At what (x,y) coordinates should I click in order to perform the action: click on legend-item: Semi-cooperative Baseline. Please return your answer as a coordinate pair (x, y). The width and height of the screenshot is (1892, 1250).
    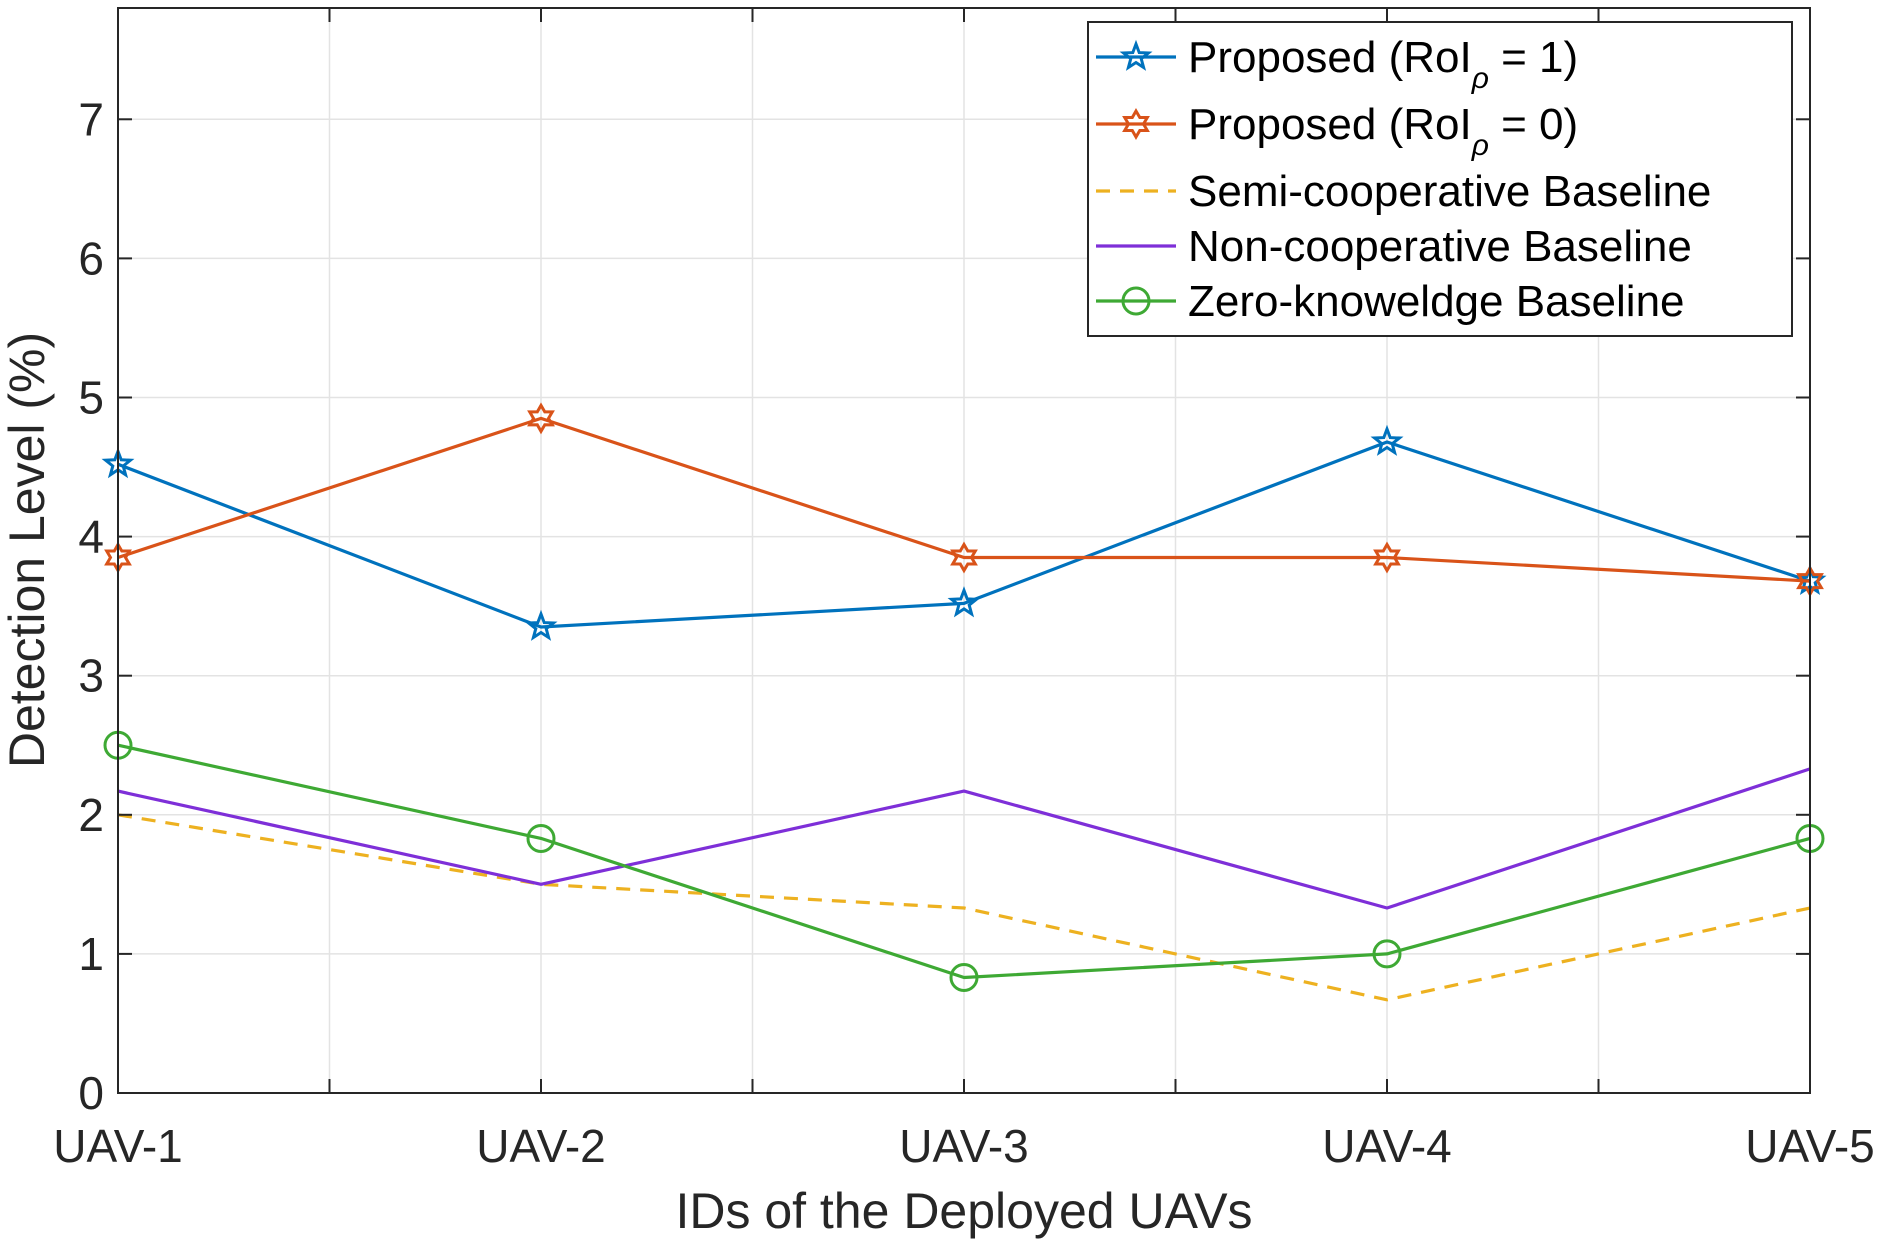
    Looking at the image, I should click on (1403, 191).